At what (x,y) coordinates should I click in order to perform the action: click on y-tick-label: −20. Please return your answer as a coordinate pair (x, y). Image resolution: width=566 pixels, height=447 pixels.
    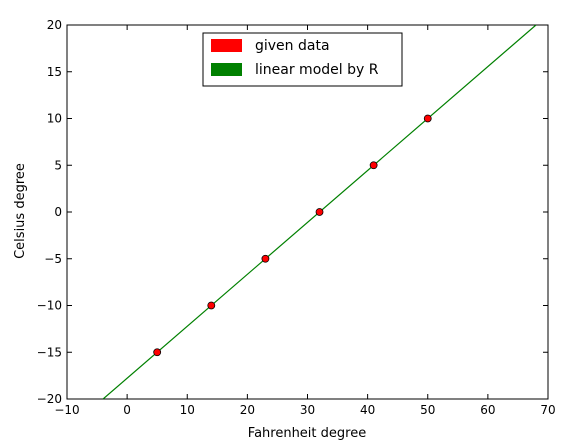
    Looking at the image, I should click on (49, 399).